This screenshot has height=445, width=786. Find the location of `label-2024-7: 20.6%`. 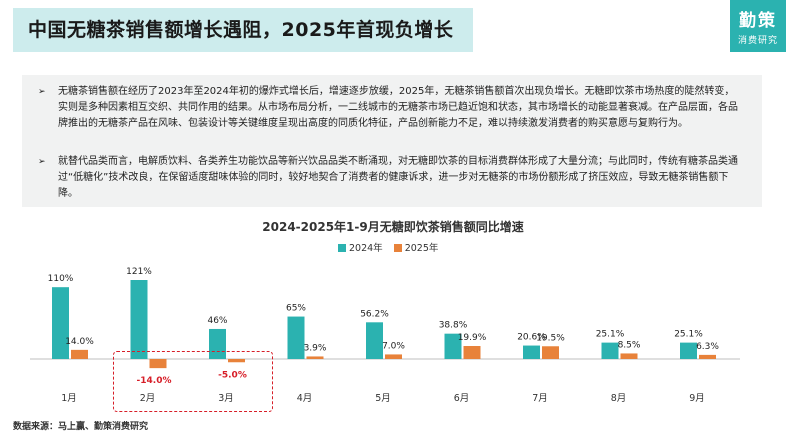

label-2024-7: 20.6% is located at coordinates (531, 338).